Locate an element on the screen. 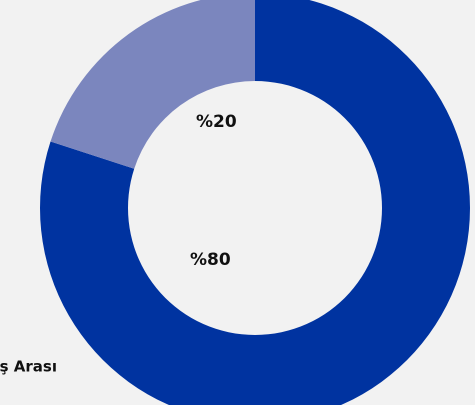 The height and width of the screenshot is (405, 475). value-label: %20 is located at coordinates (216, 122).